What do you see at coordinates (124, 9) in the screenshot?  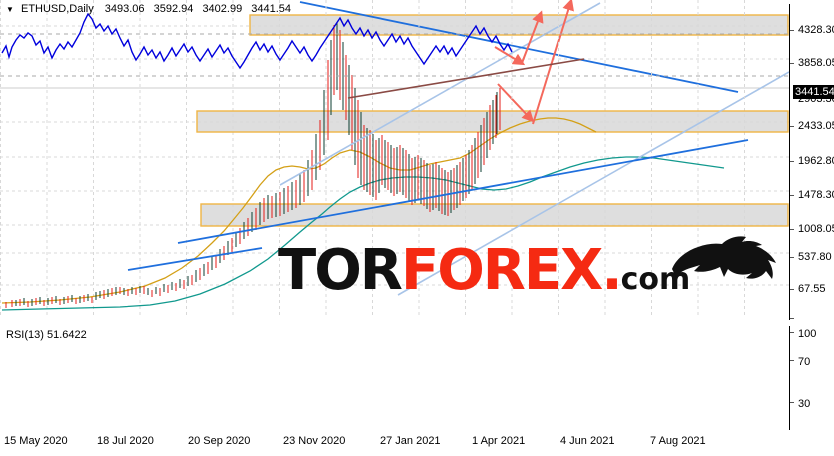 I see `open-value: 3493.06` at bounding box center [124, 9].